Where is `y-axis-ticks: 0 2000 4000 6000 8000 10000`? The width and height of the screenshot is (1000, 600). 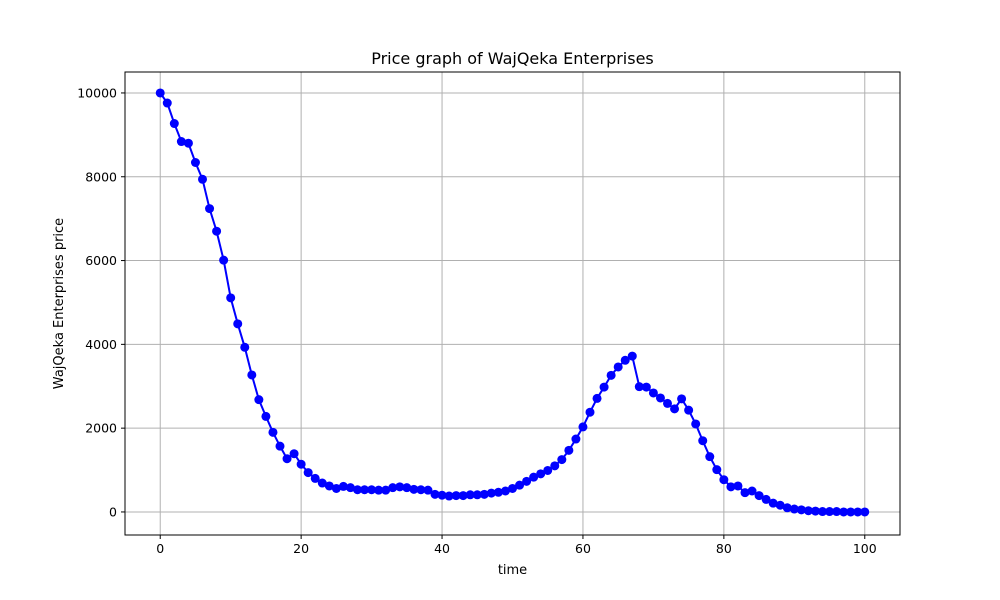 y-axis-ticks: 0 2000 4000 6000 8000 10000 is located at coordinates (101, 302).